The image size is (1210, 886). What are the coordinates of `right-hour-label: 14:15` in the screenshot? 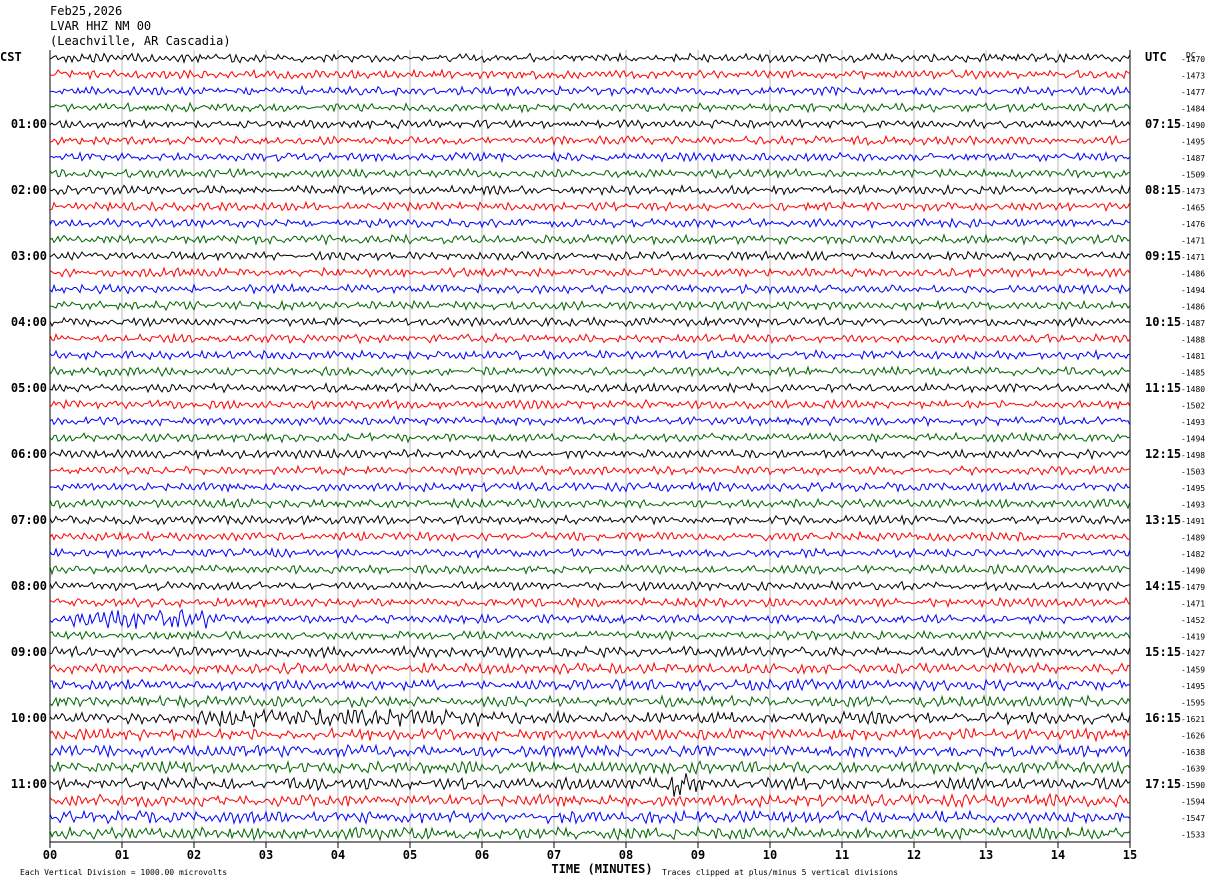 It's located at (1163, 586).